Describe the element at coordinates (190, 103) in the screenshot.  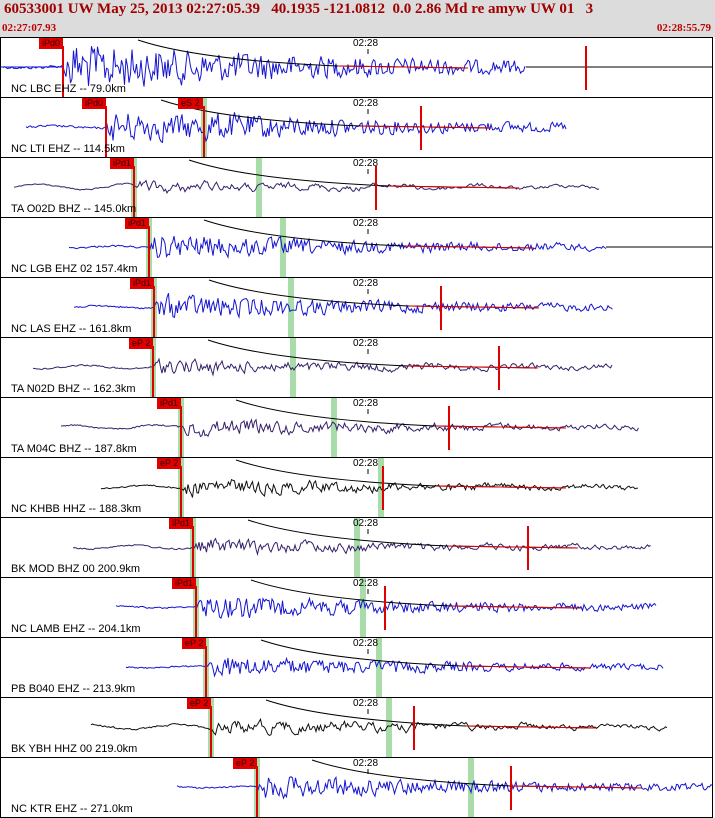
I see `s-pick-label: eS 2` at that location.